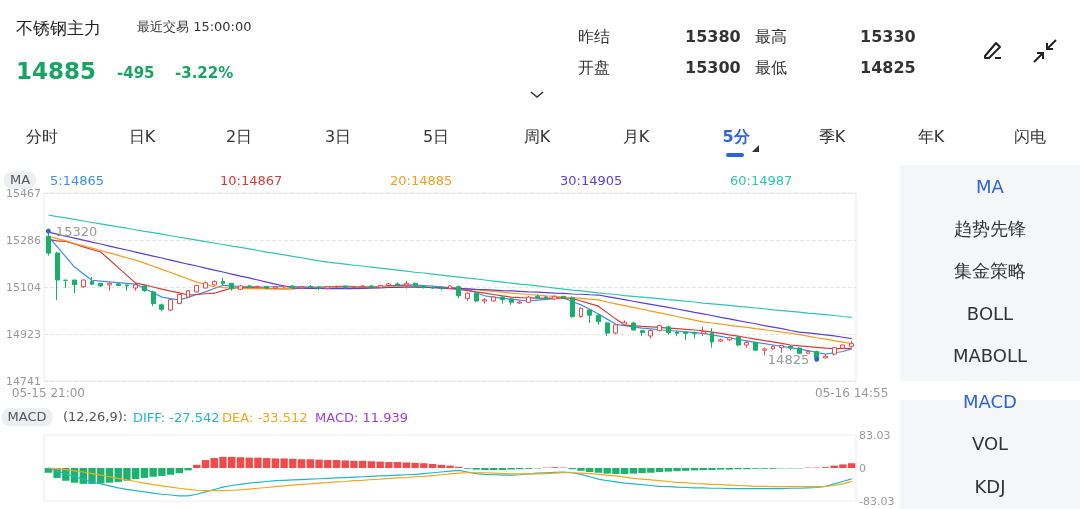 The height and width of the screenshot is (509, 1080). I want to click on text: 月K, so click(636, 137).